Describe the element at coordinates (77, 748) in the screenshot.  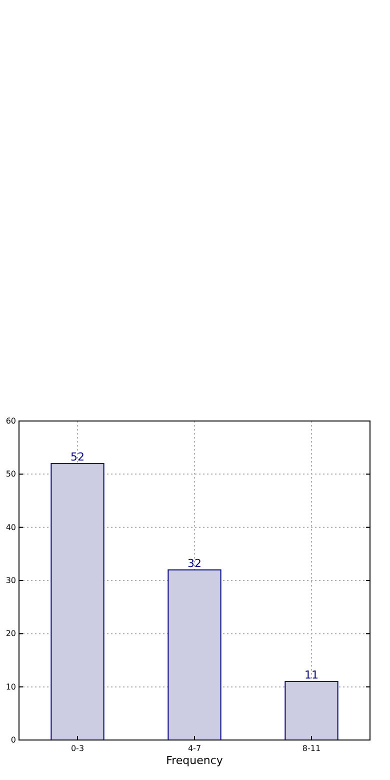
I see `x-tick-label: 0-3` at that location.